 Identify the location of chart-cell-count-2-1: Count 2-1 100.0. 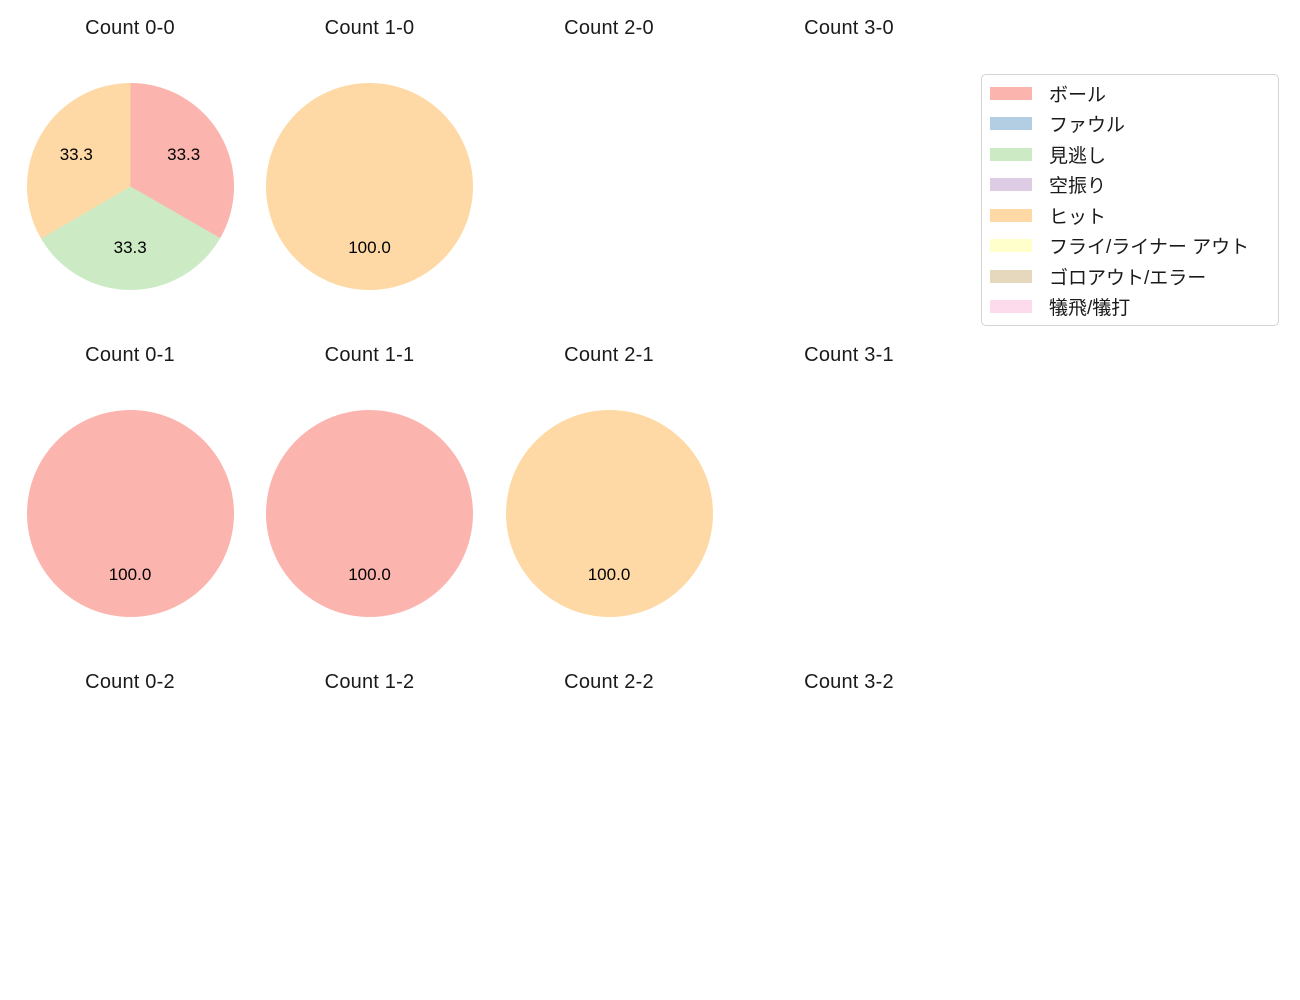
(609, 490).